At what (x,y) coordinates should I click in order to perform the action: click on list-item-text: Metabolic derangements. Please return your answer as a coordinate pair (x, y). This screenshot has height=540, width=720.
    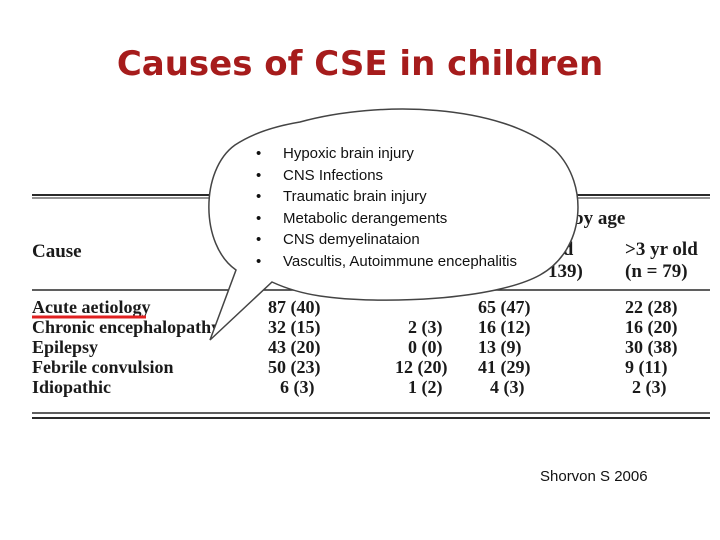
    Looking at the image, I should click on (365, 218).